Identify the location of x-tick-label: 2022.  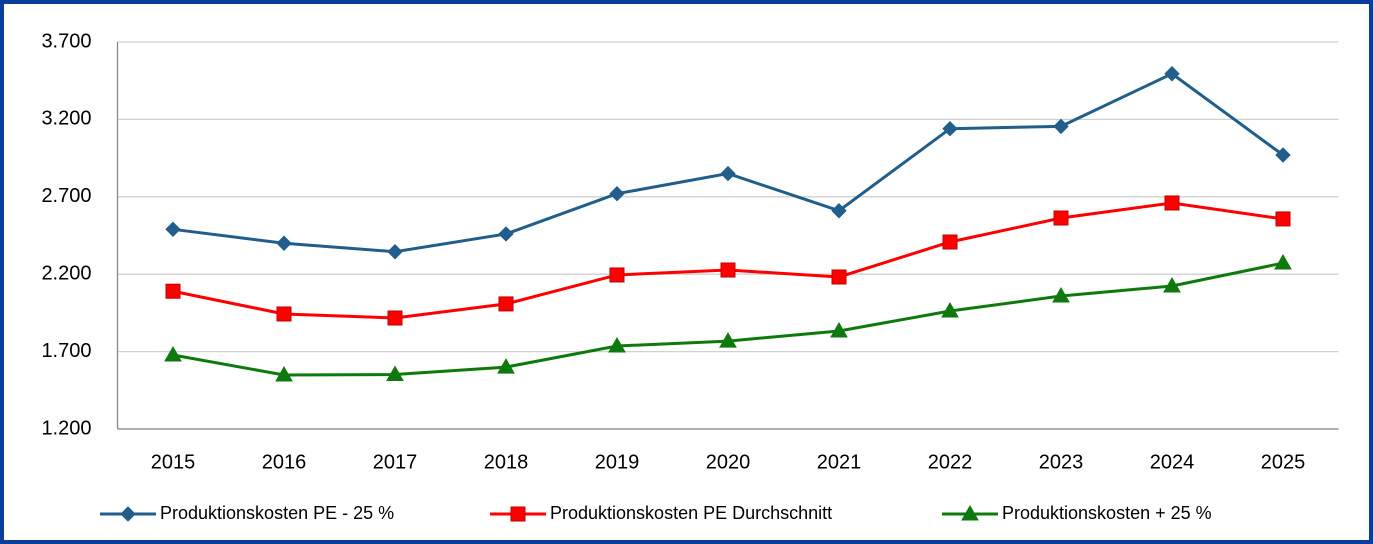
(950, 462).